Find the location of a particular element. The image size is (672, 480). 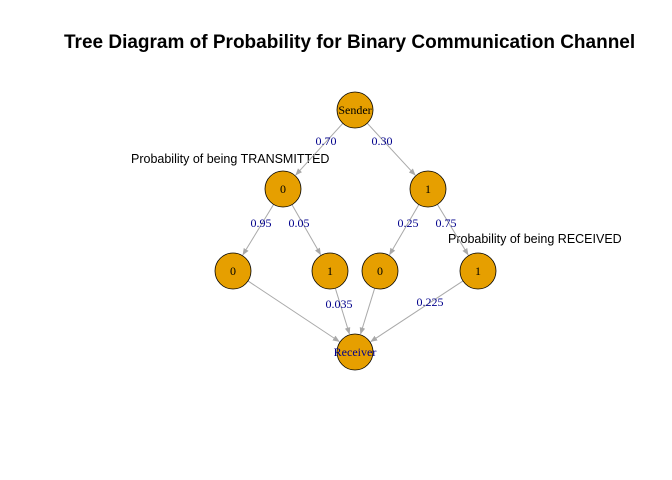

node-label-r01: 1 is located at coordinates (330, 271).